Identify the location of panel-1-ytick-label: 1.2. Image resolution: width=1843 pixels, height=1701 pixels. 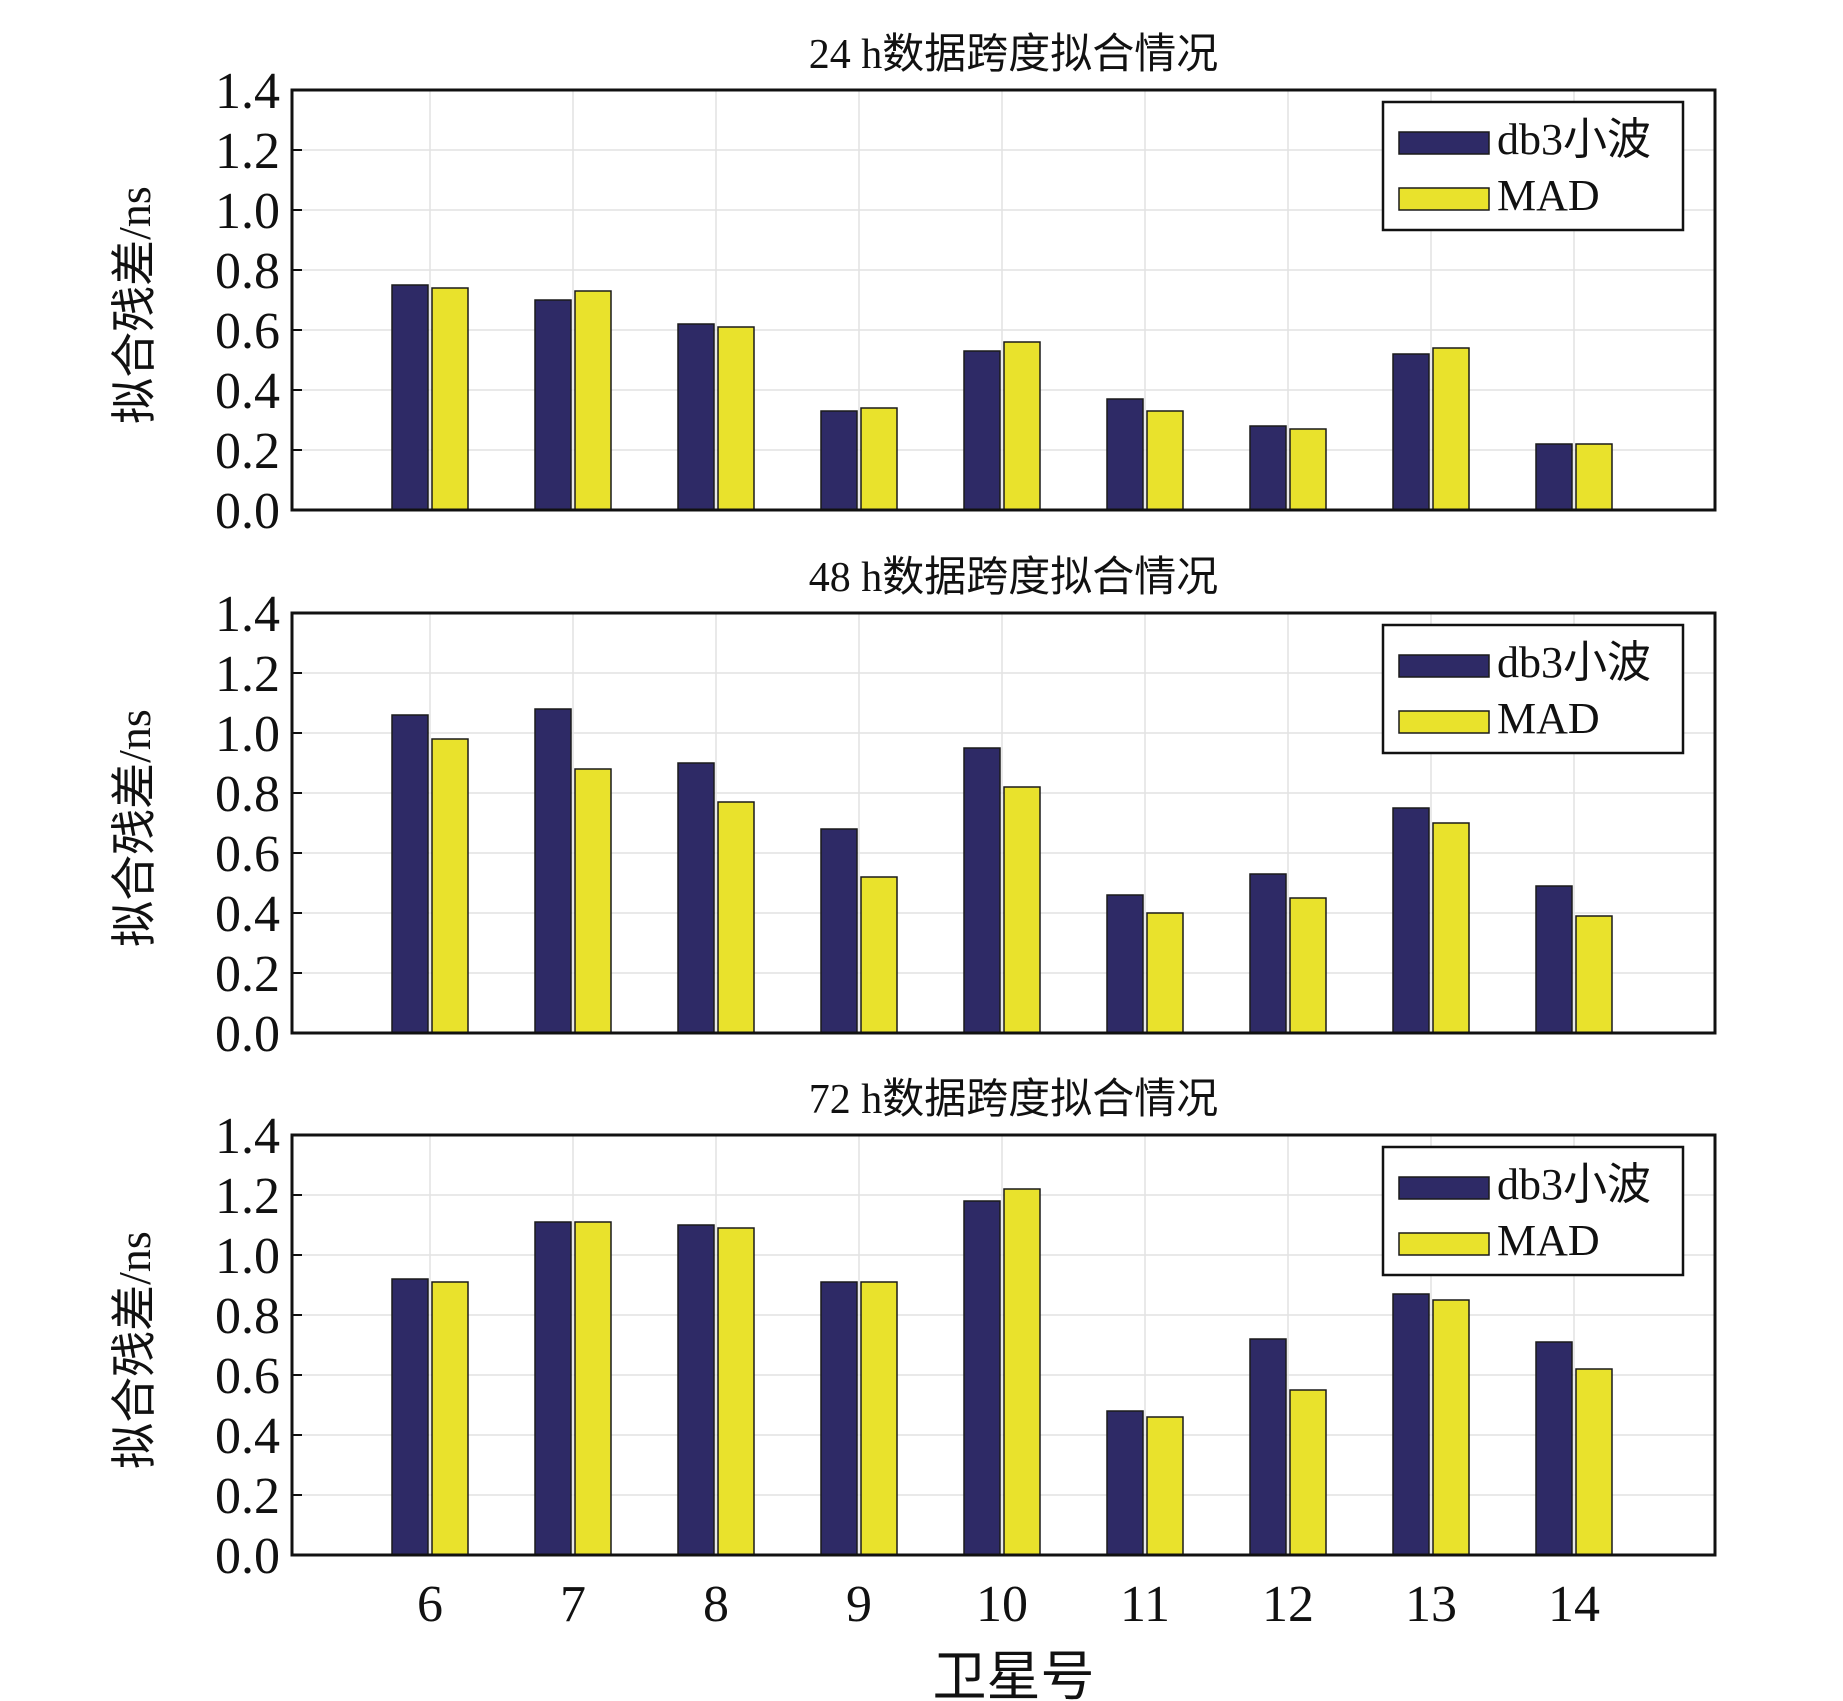
(247, 151).